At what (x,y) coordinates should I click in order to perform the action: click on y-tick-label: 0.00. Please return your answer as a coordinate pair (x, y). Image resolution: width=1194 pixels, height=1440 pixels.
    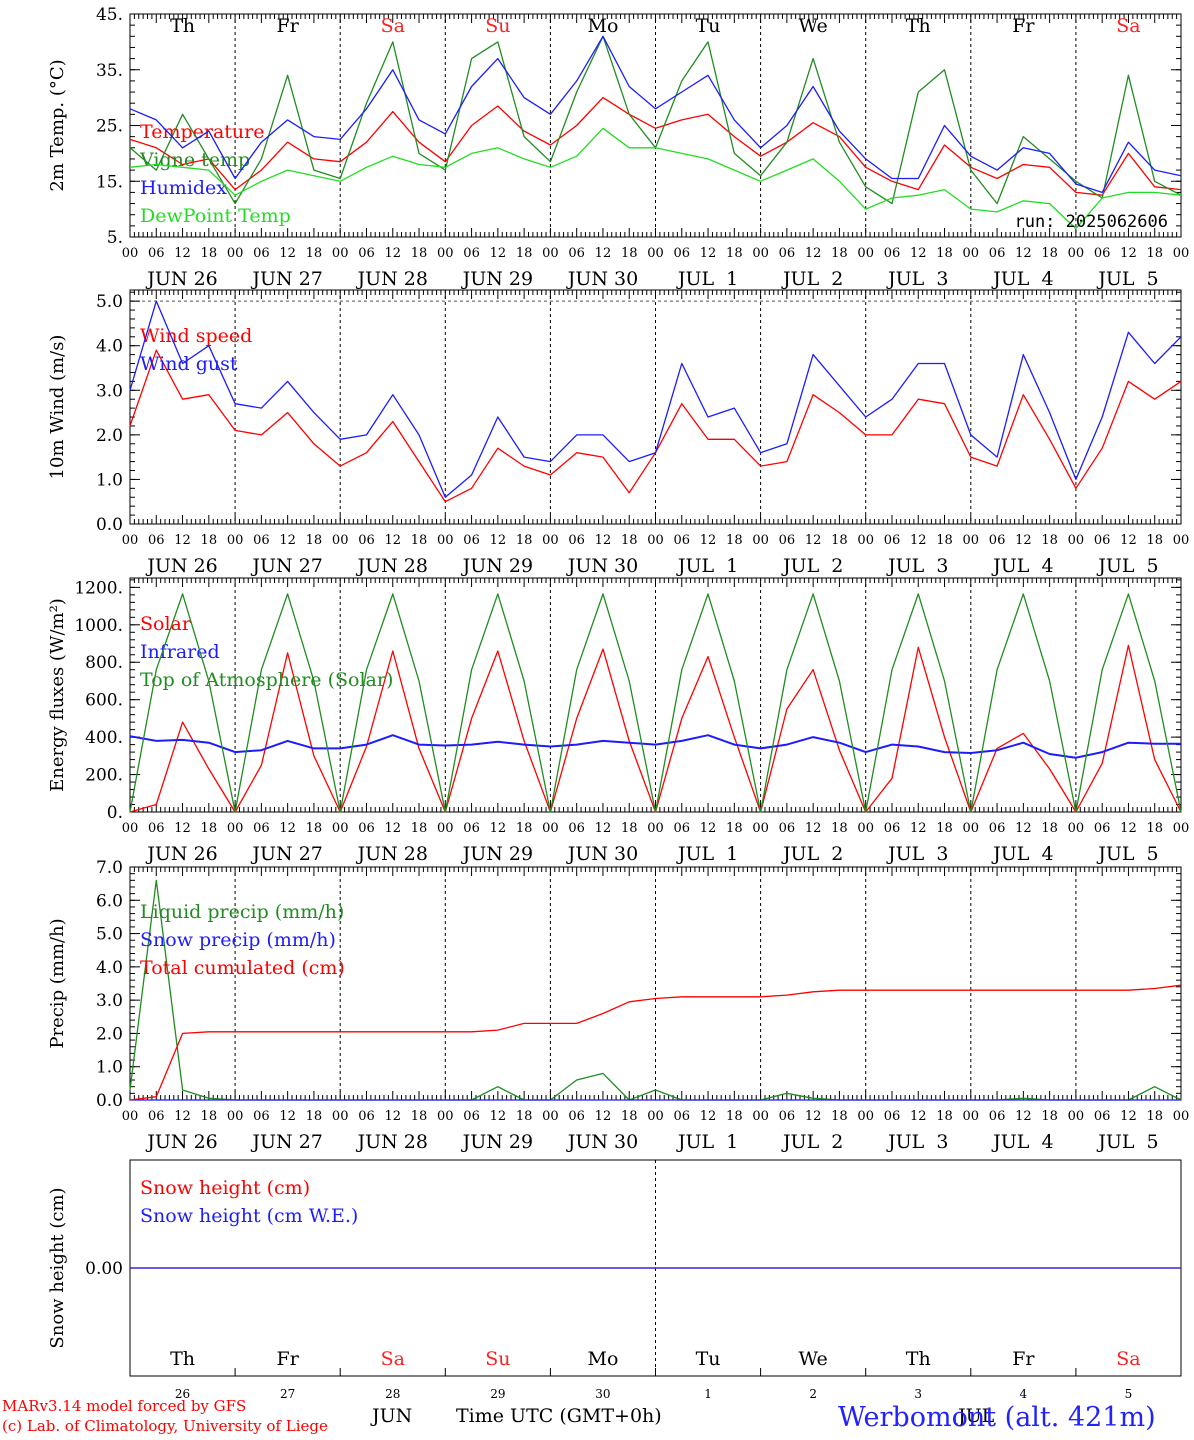
    Looking at the image, I should click on (104, 1269).